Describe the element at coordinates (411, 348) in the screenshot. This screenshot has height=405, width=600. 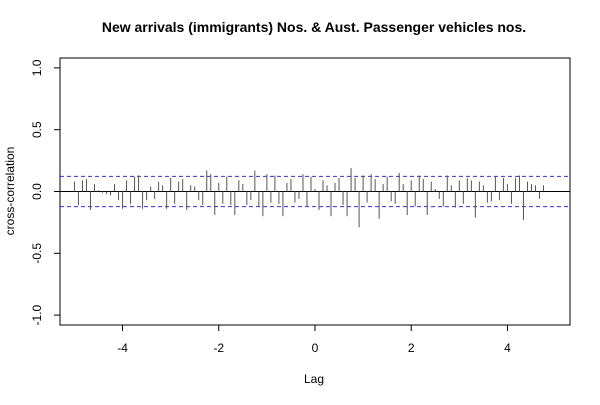
I see `x-tick-label: 2` at that location.